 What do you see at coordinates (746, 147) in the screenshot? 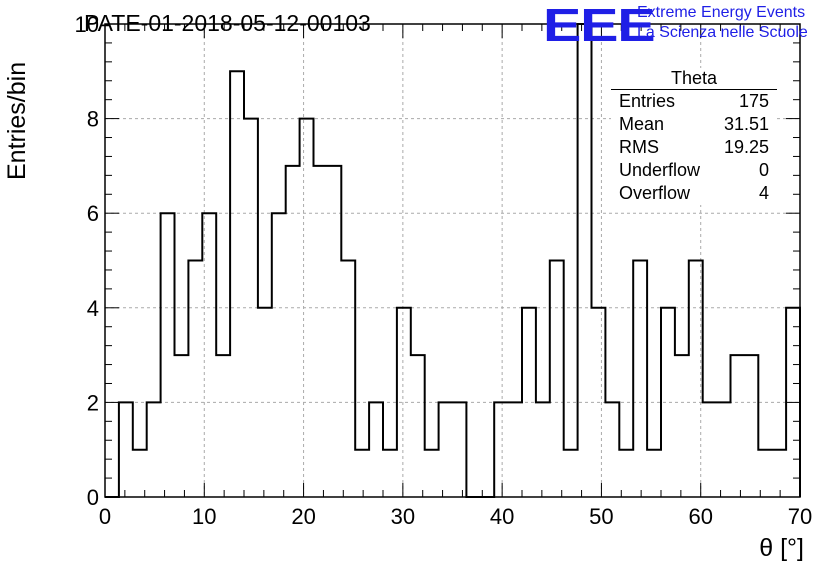
I see `stats-value: 19.25` at bounding box center [746, 147].